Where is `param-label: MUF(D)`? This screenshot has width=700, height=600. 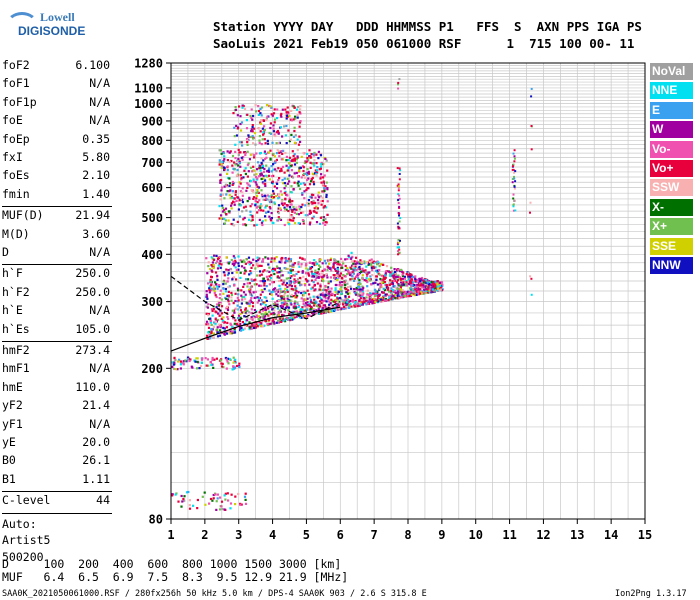 param-label: MUF(D) is located at coordinates (23, 215).